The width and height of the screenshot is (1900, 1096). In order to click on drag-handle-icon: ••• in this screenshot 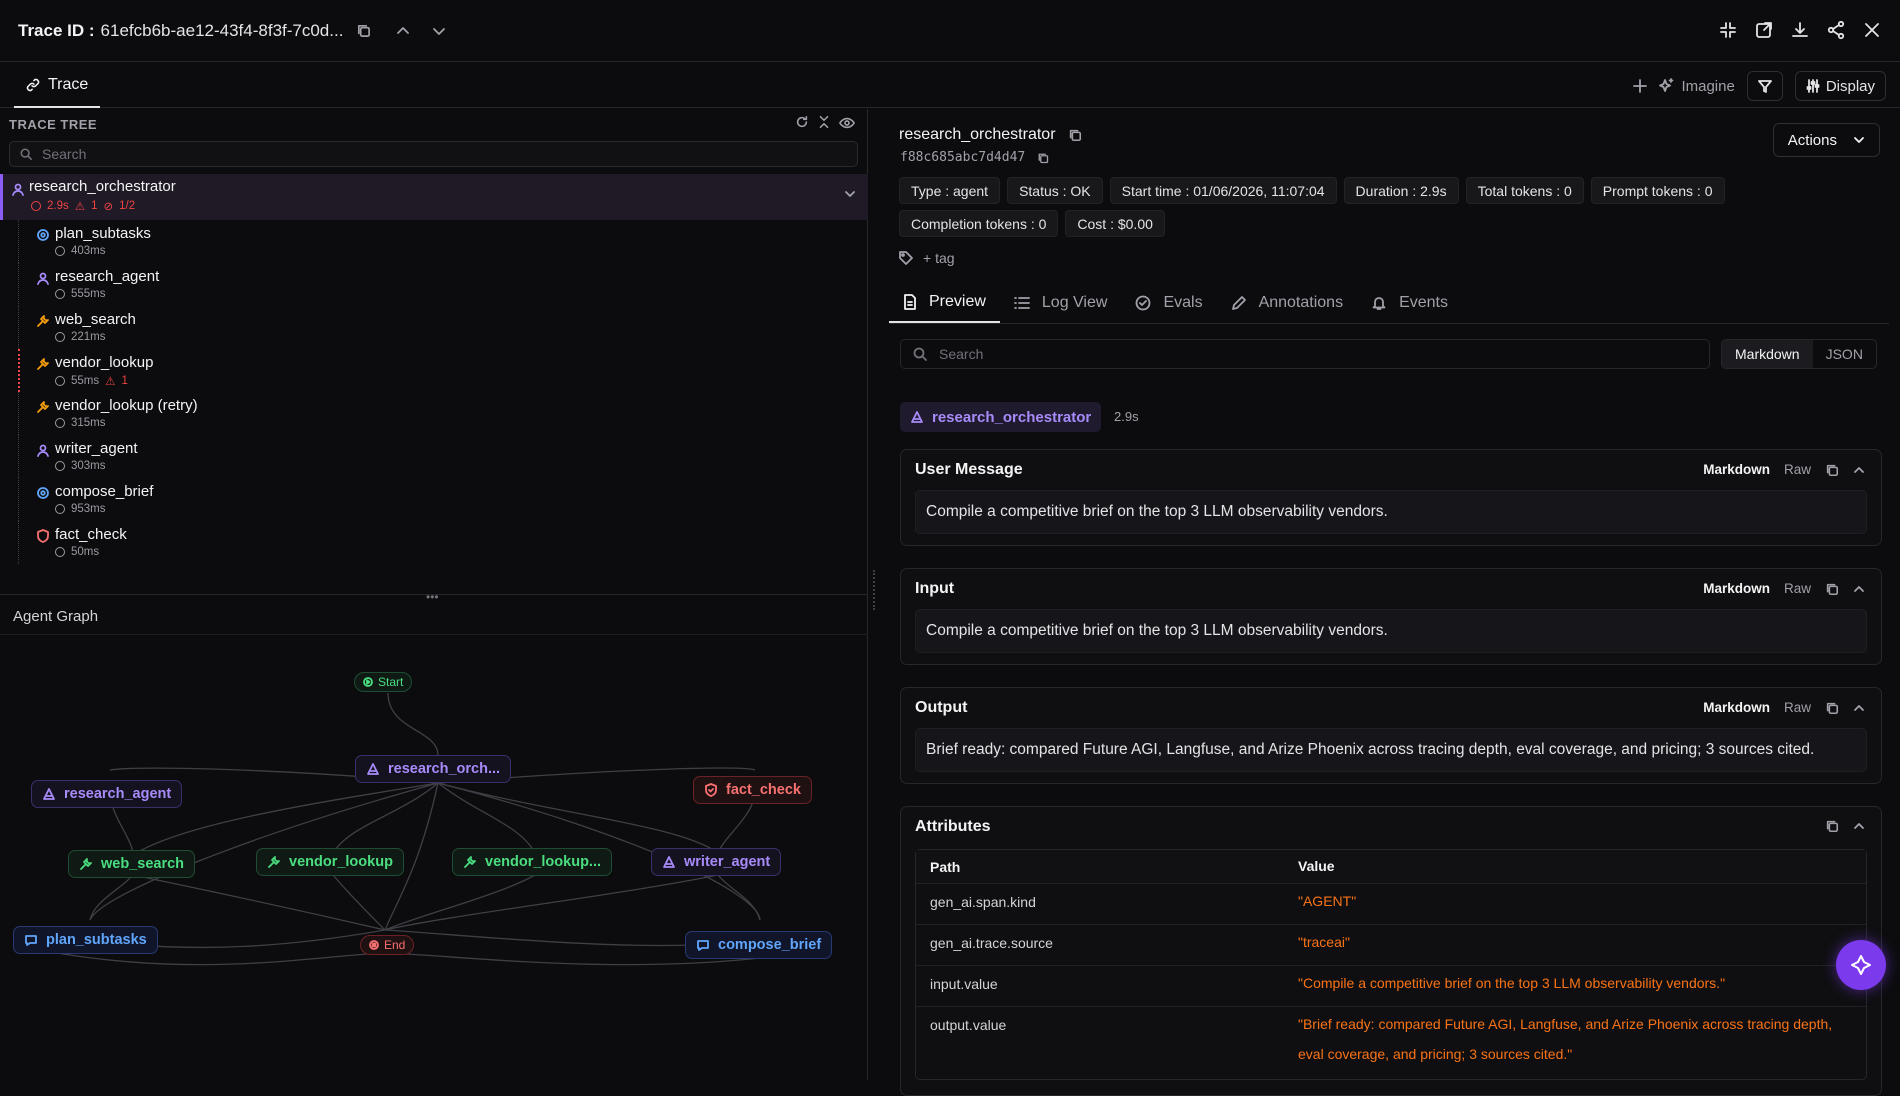, I will do `click(432, 597)`.